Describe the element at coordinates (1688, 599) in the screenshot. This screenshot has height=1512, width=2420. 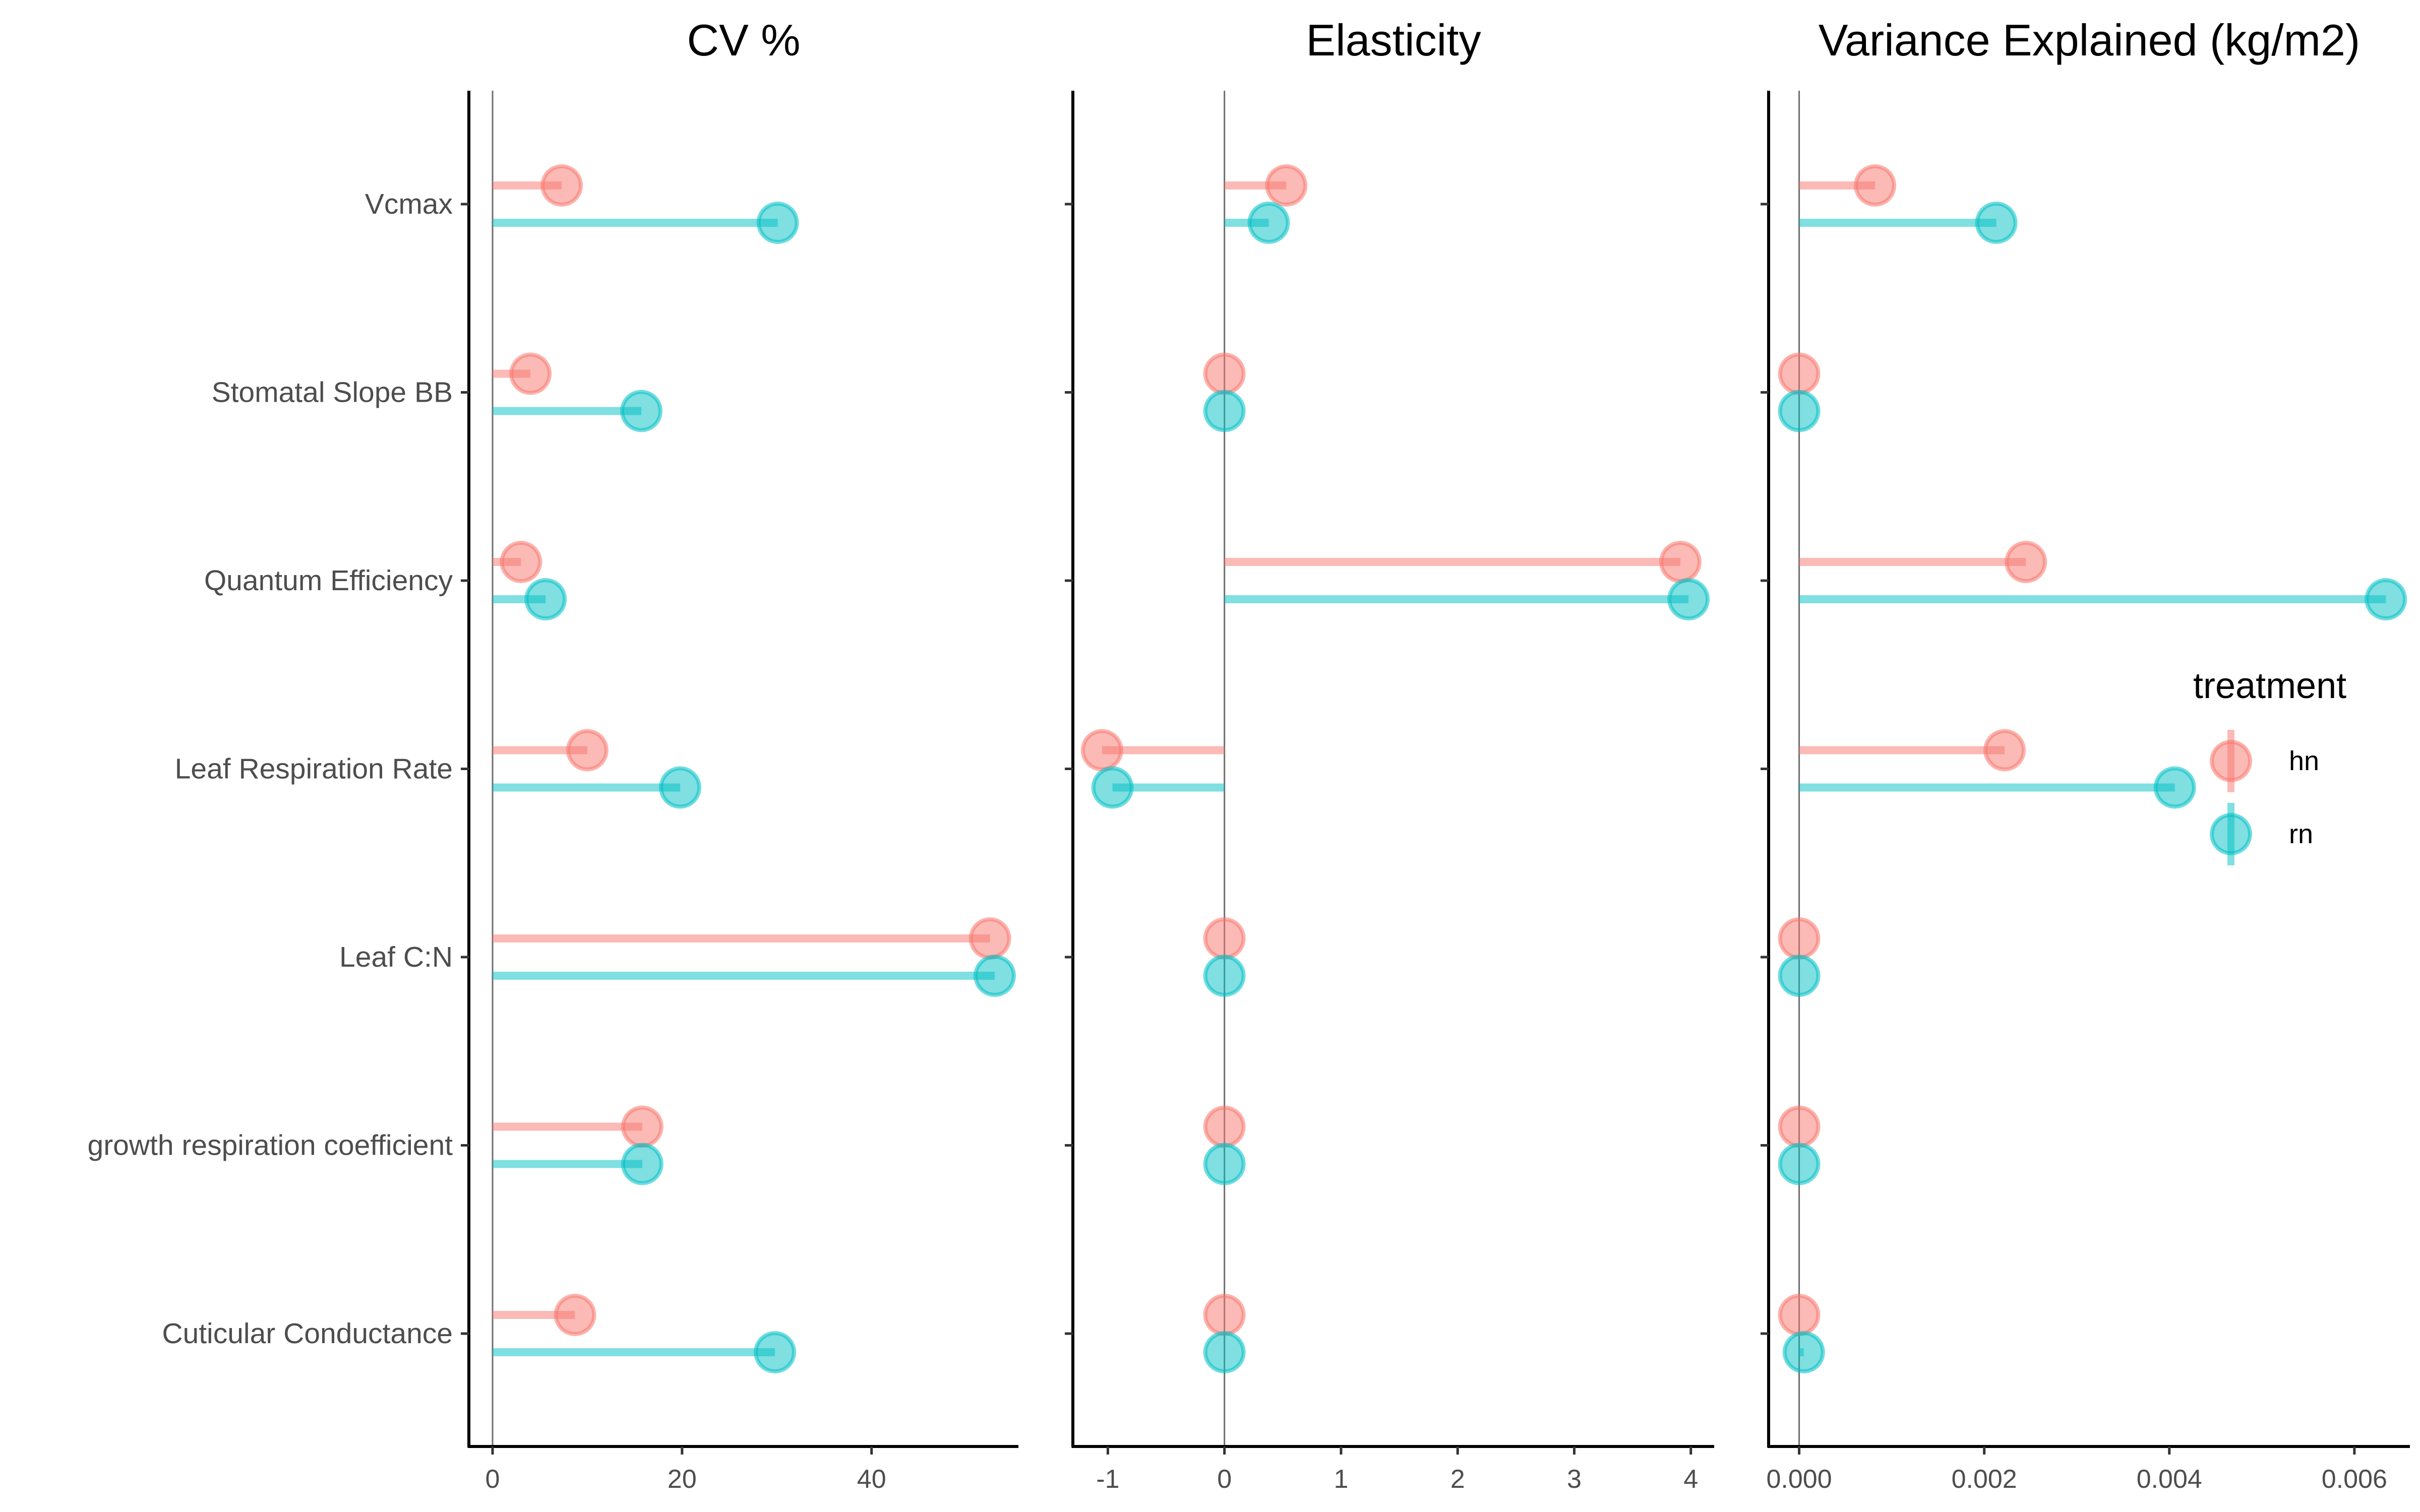
I see `point-elasticity-rn-quantum-efficiency` at that location.